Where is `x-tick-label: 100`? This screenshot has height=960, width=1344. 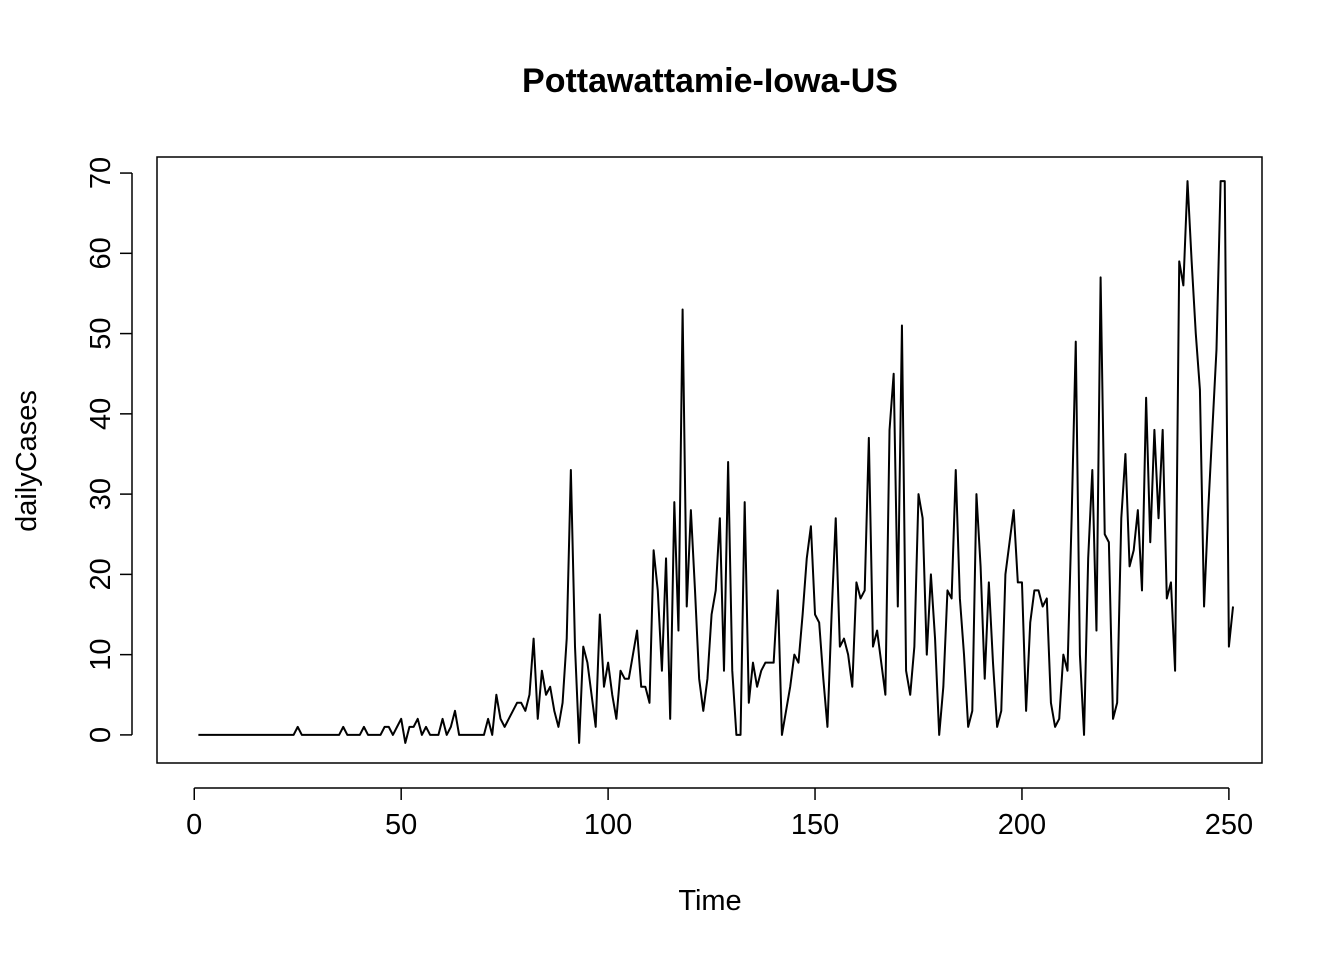
x-tick-label: 100 is located at coordinates (608, 825).